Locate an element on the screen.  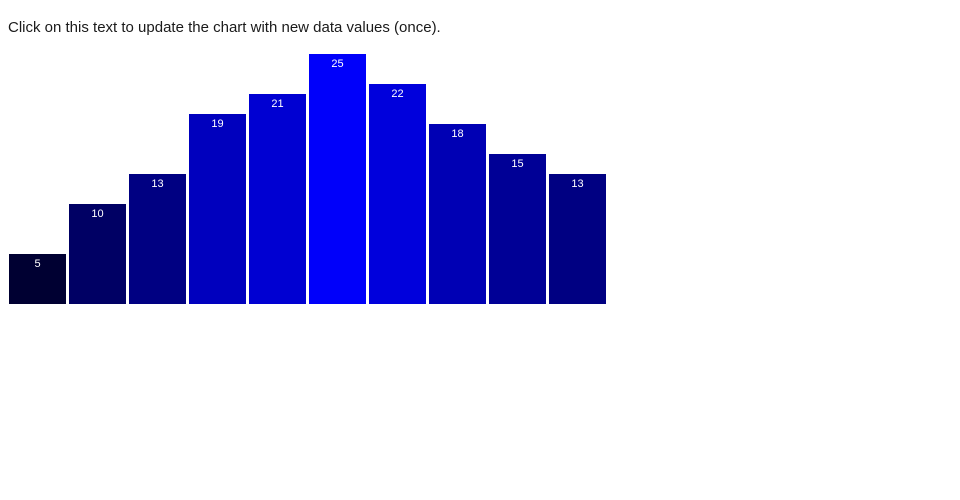
bar-value-label: 19 is located at coordinates (217, 124).